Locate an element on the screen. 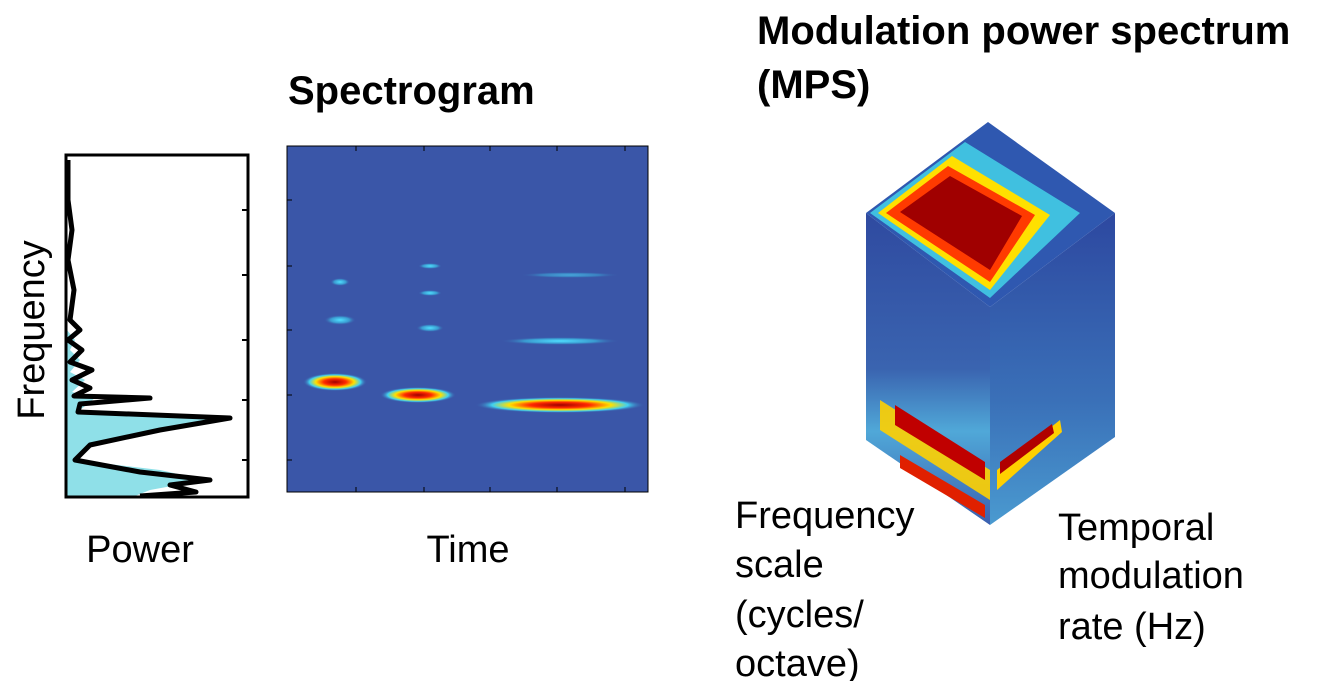 The height and width of the screenshot is (681, 1329). mps-cube is located at coordinates (990, 323).